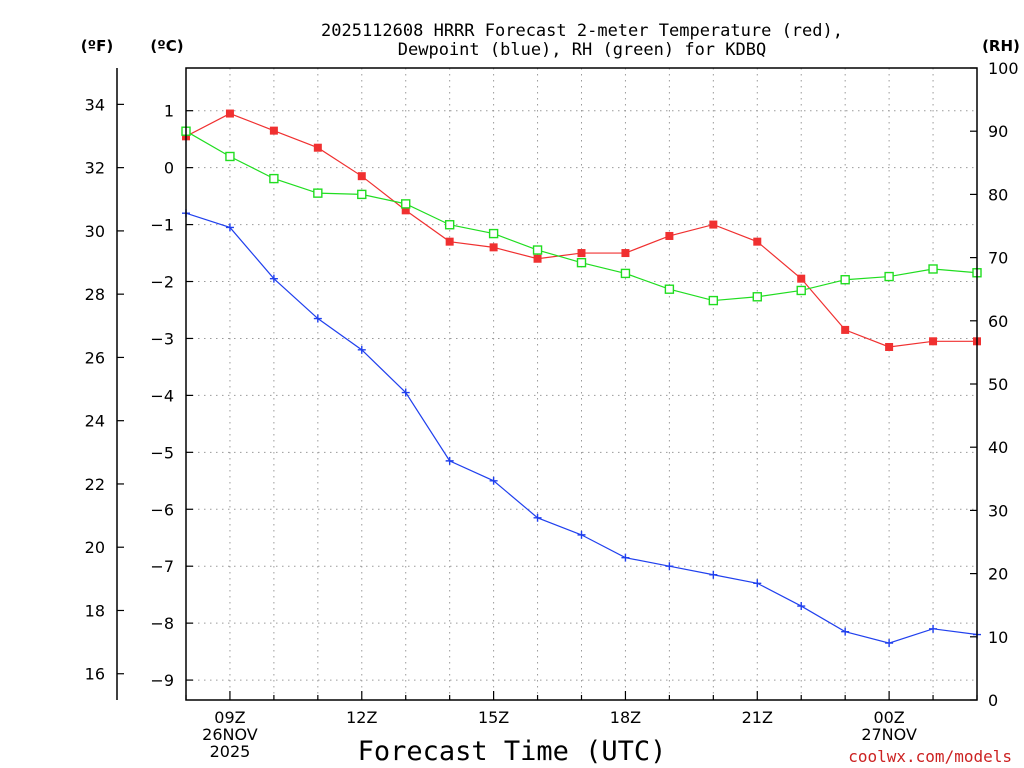  I want to click on celsius-tick-label: 1, so click(169, 111).